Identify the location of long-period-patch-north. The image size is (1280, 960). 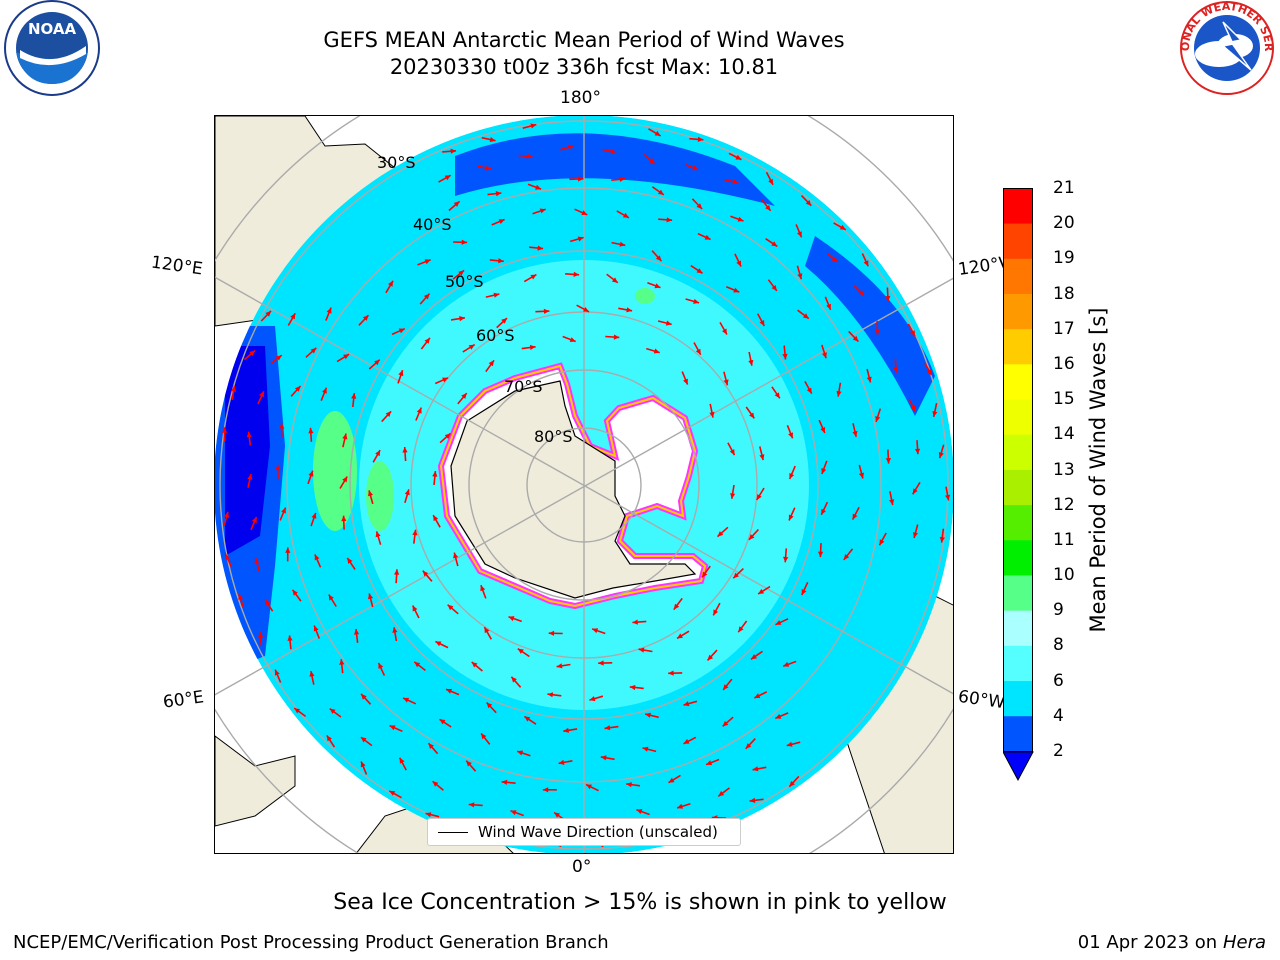
(645, 296).